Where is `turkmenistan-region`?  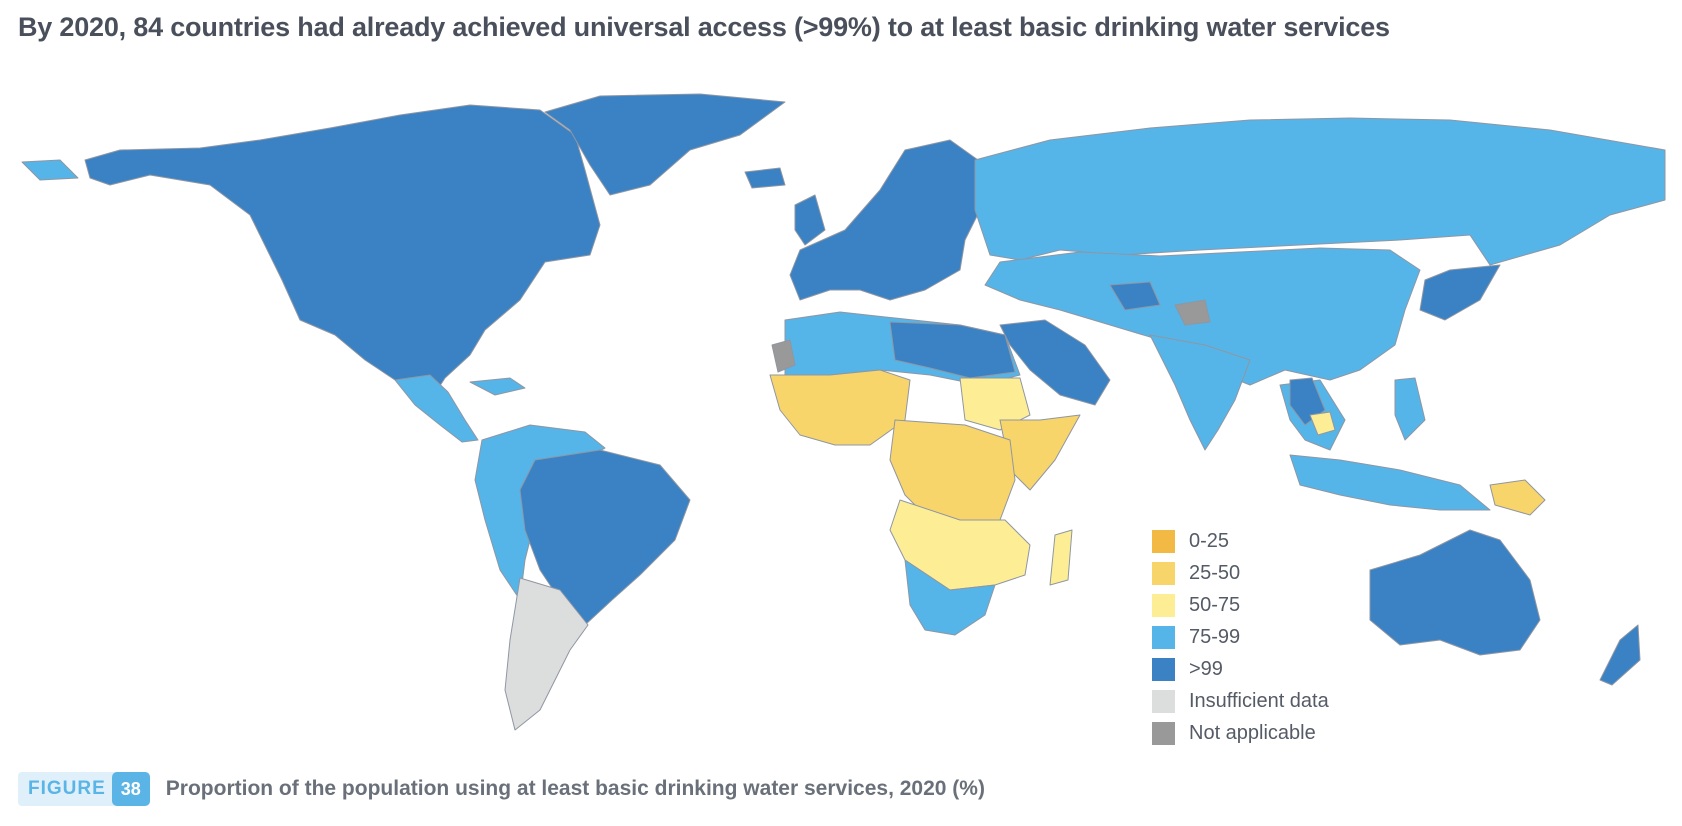
turkmenistan-region is located at coordinates (1135, 296).